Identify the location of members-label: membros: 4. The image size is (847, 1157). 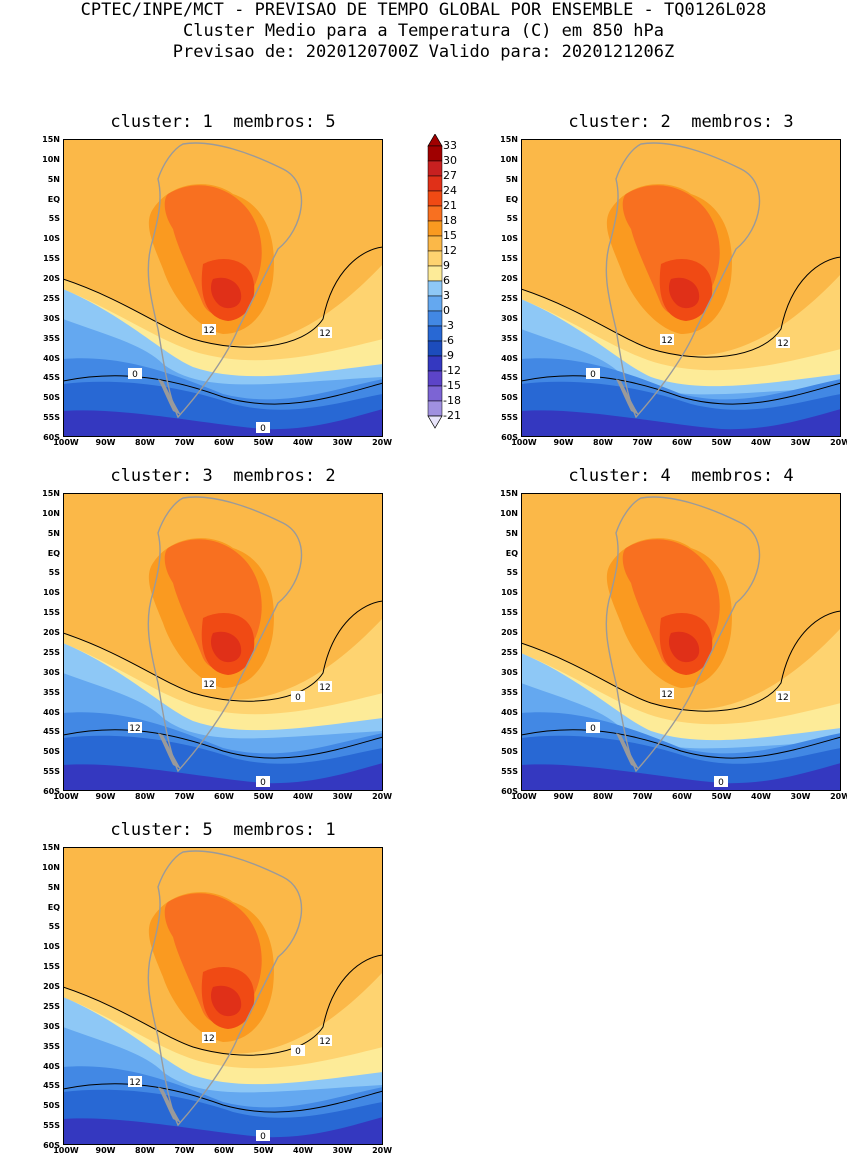
(742, 476).